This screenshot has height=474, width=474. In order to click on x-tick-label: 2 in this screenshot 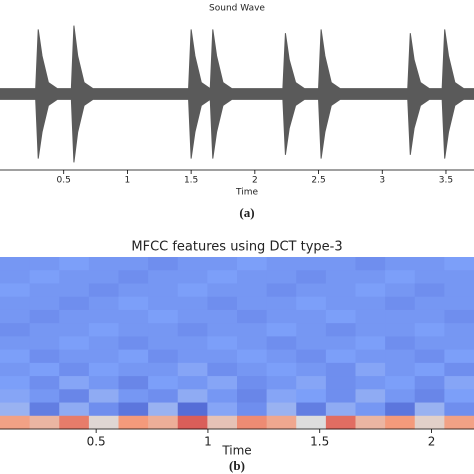, I will do `click(432, 442)`.